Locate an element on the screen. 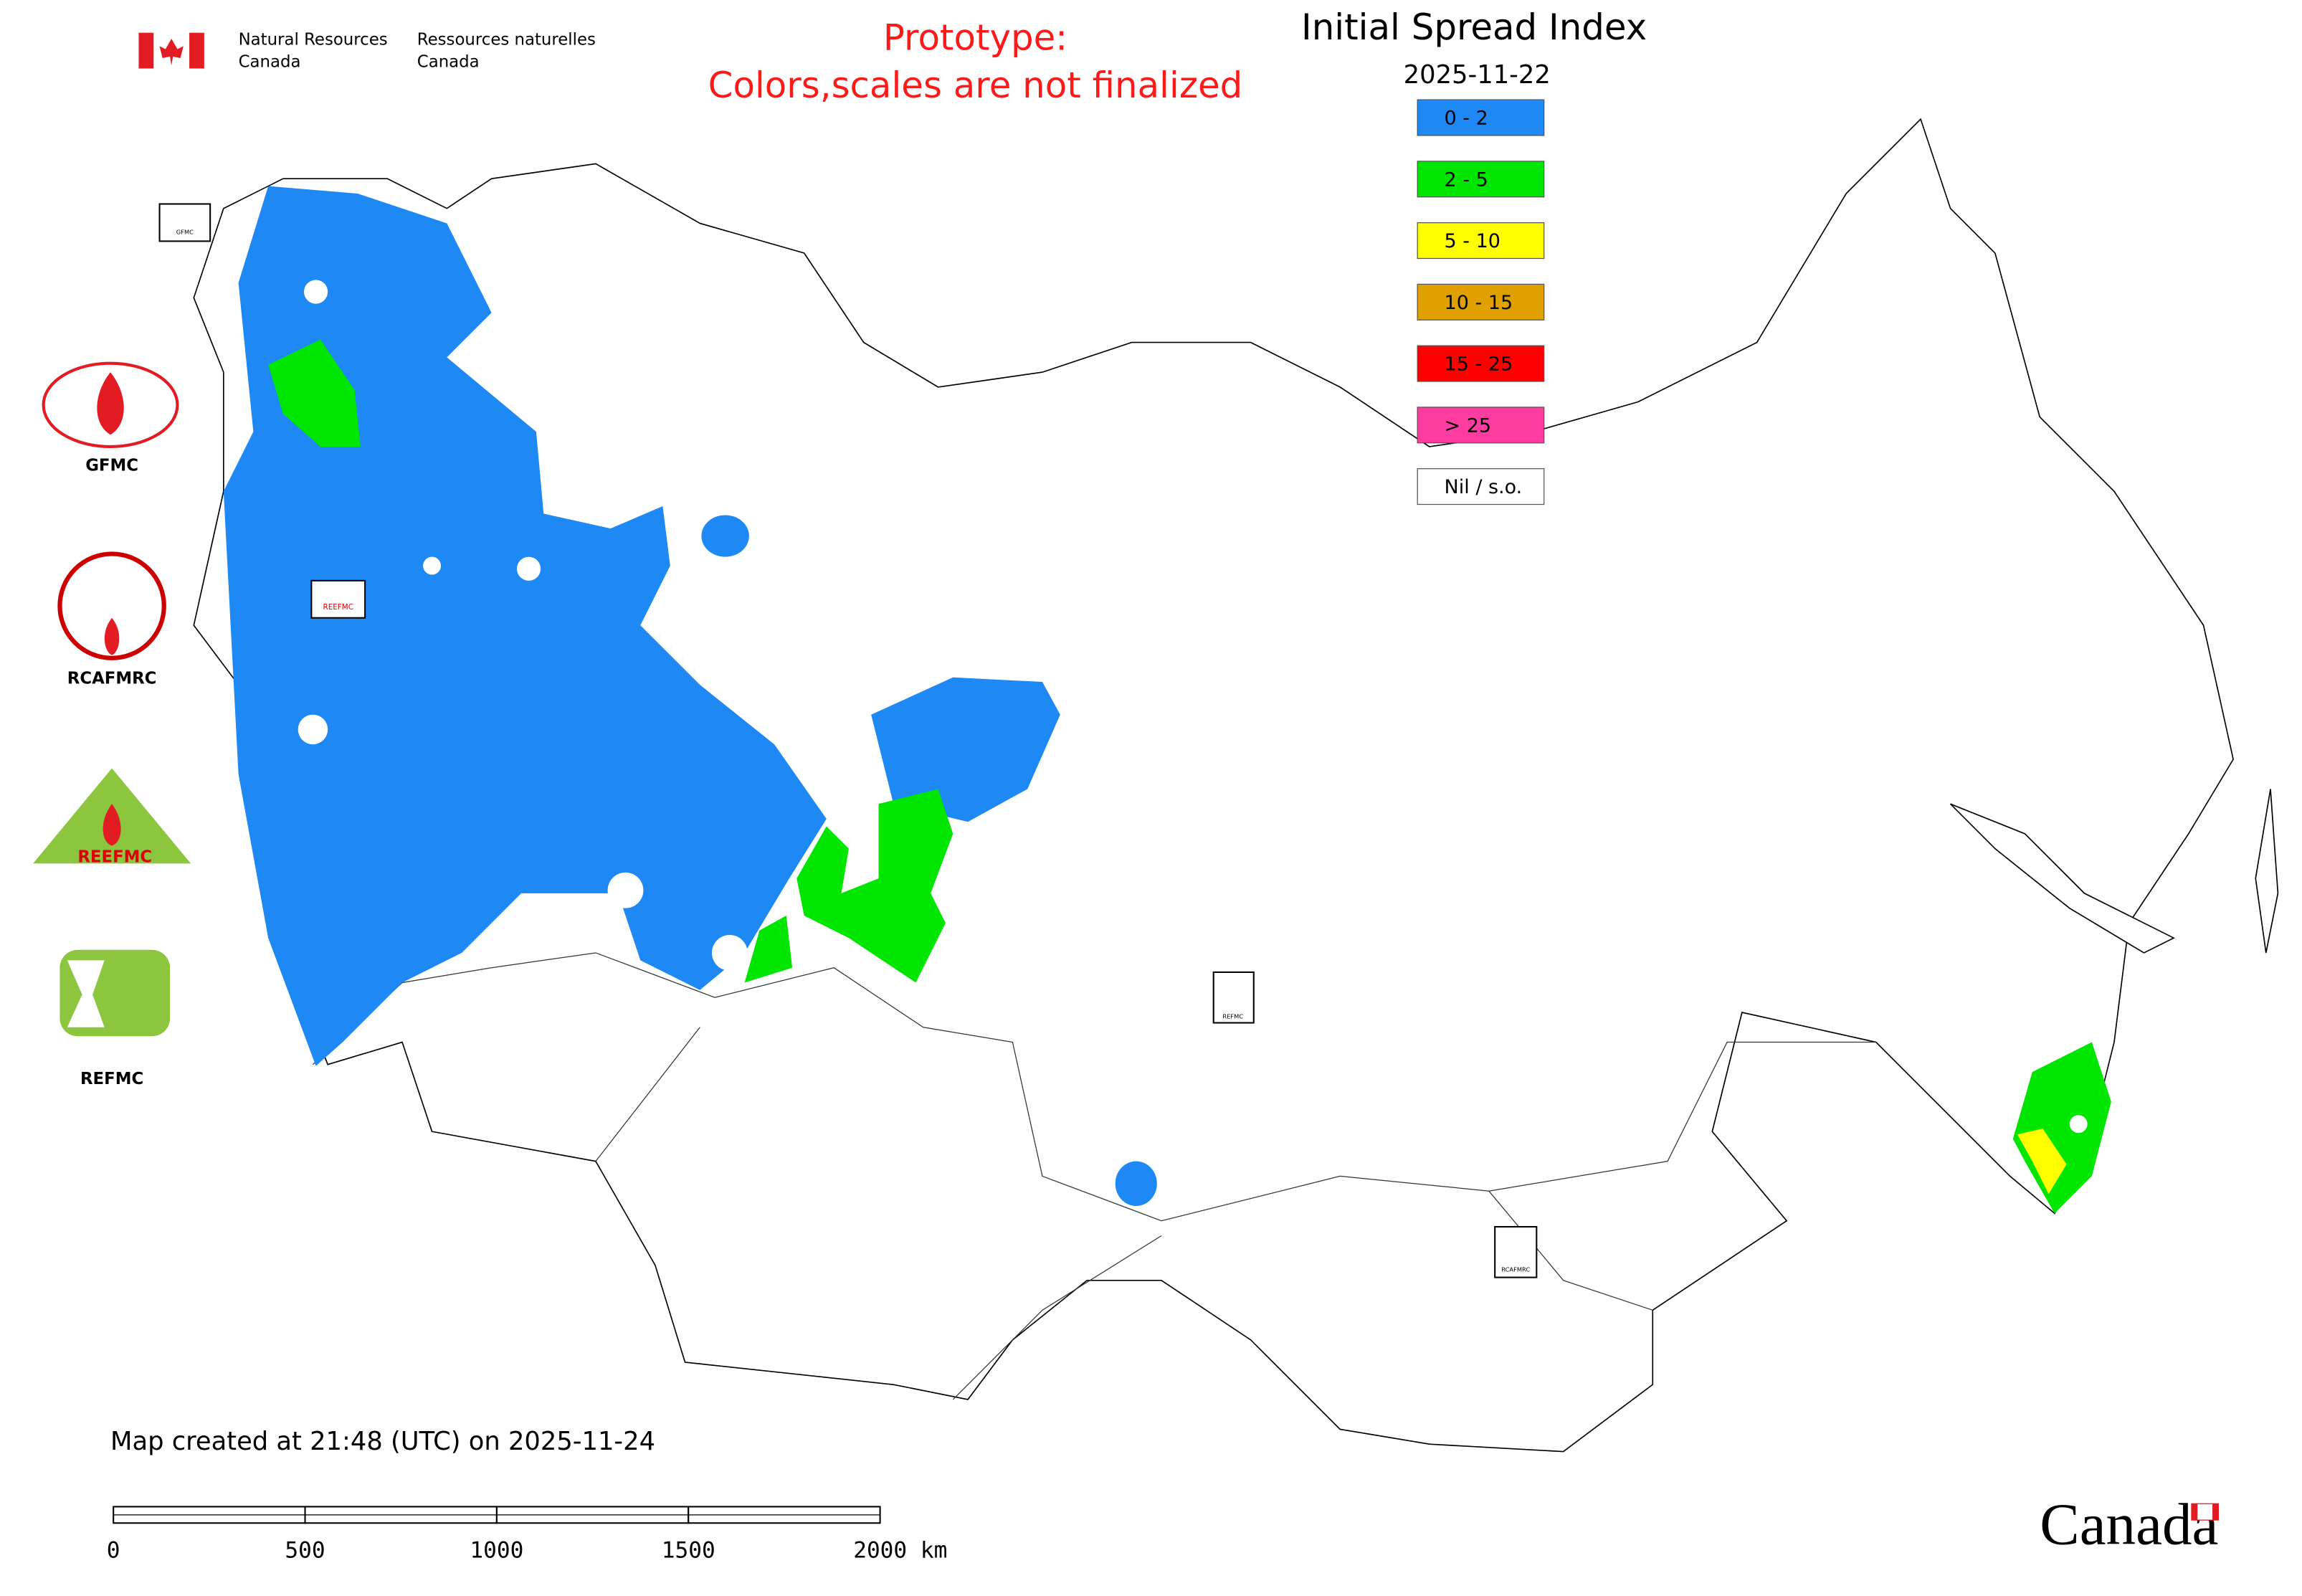 Image resolution: width=2302 pixels, height=1596 pixels. legend-label: > 25 is located at coordinates (1468, 425).